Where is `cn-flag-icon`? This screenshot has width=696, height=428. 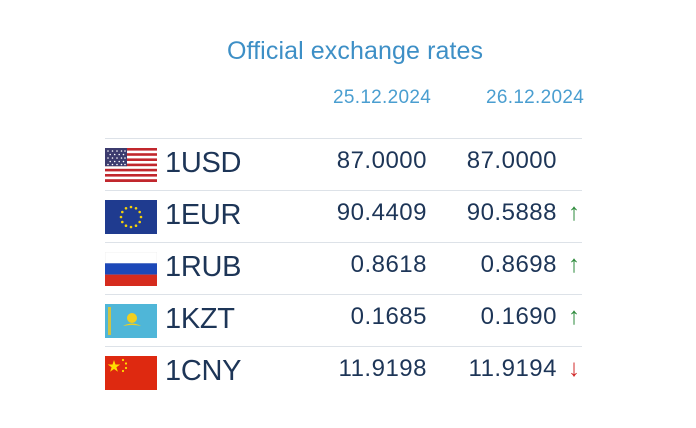
cn-flag-icon is located at coordinates (131, 373).